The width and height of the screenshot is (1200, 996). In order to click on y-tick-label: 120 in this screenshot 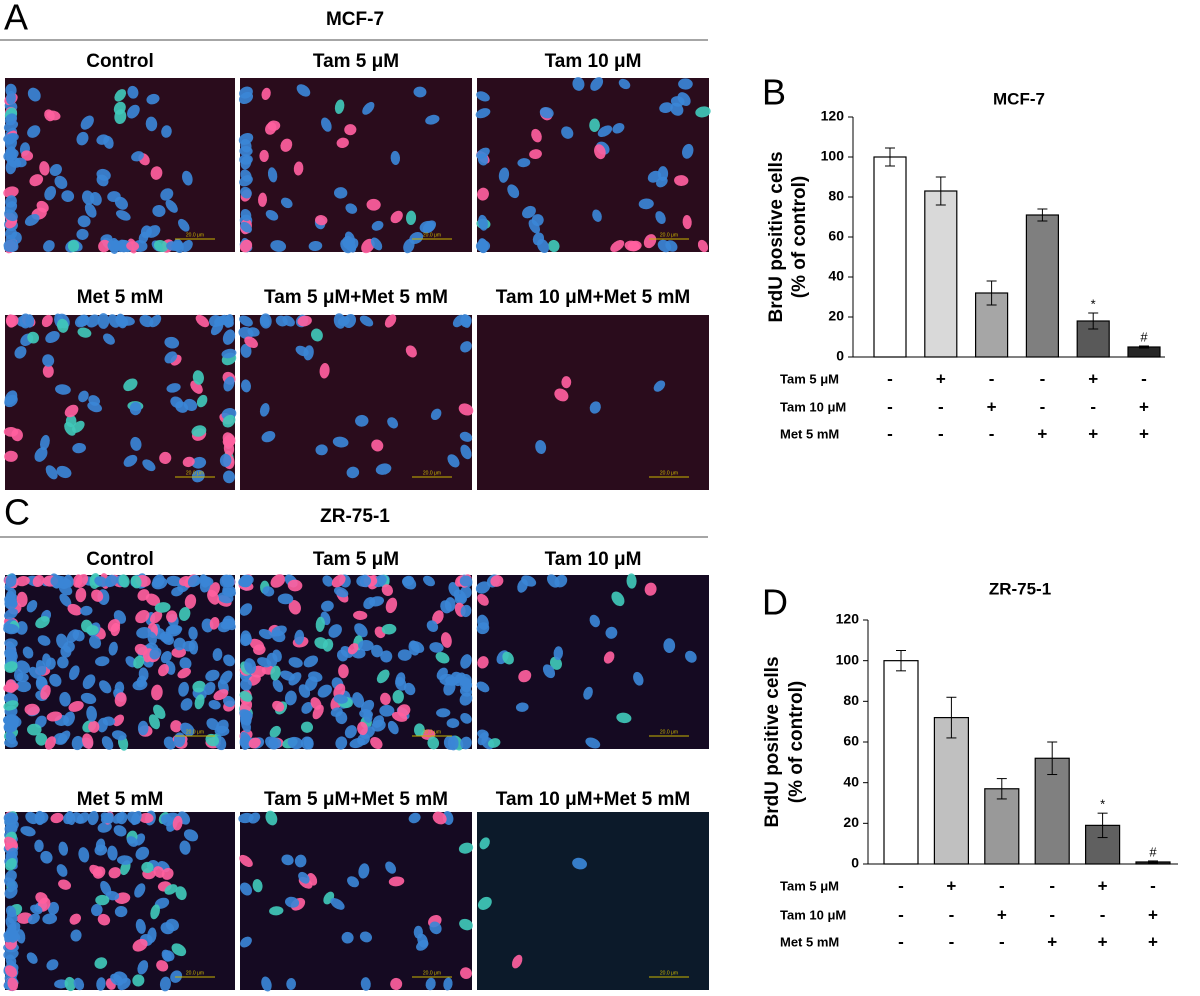, I will do `click(833, 116)`.